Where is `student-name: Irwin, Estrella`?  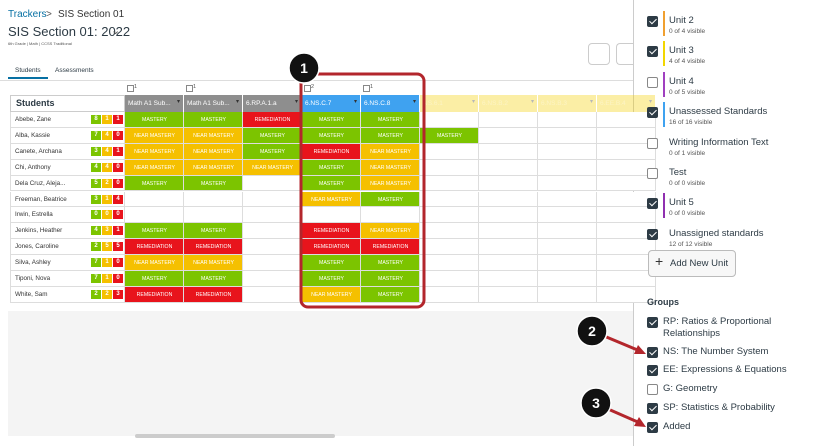 student-name: Irwin, Estrella is located at coordinates (34, 215).